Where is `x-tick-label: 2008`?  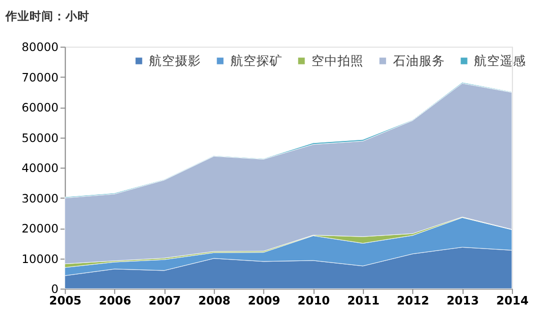
x-tick-label: 2008 is located at coordinates (214, 301).